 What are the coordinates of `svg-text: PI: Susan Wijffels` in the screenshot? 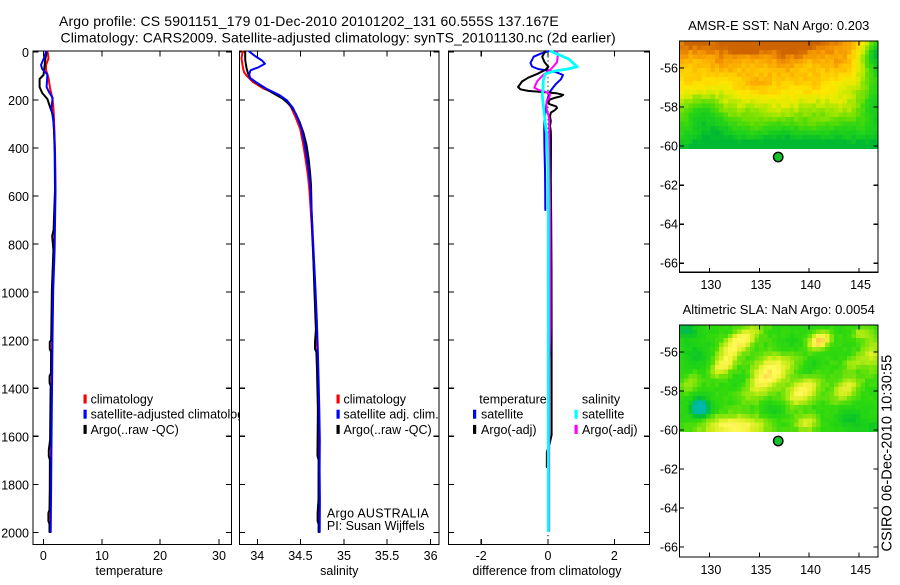 It's located at (376, 526).